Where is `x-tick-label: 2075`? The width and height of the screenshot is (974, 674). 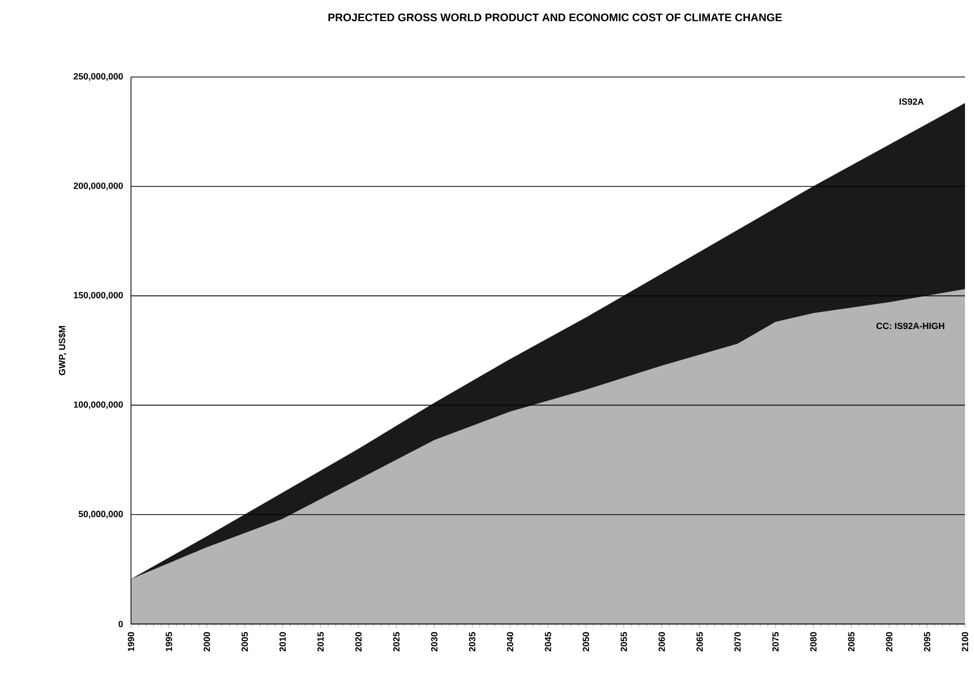 x-tick-label: 2075 is located at coordinates (775, 642).